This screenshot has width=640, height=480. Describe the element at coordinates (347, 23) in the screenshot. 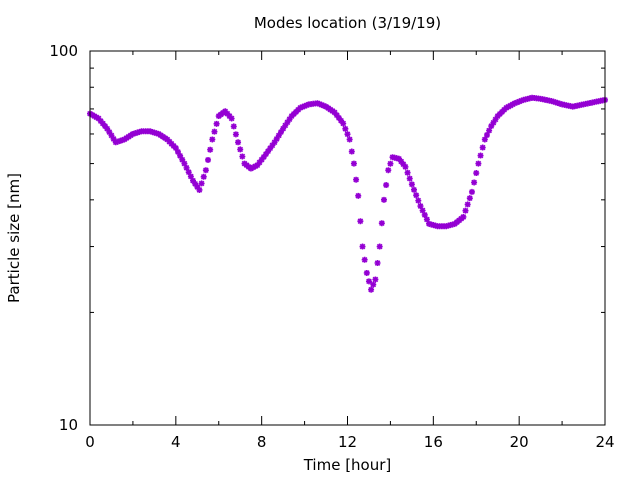

I see `chart-title: Modes location (3/19/19)` at that location.